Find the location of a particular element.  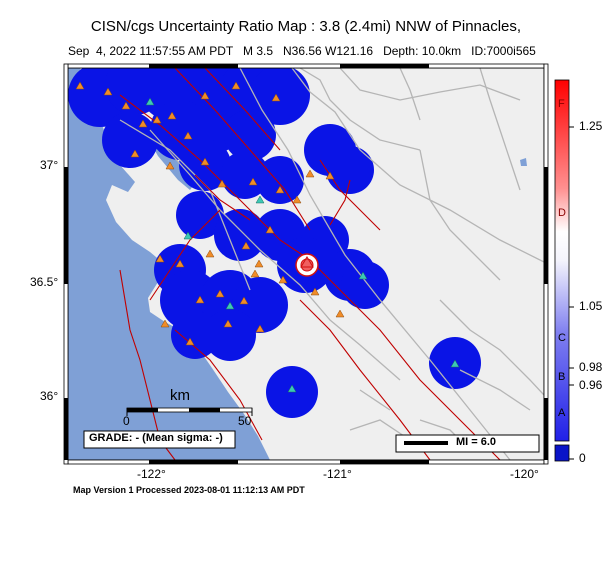

colorbar-letter-b: B is located at coordinates (562, 377).